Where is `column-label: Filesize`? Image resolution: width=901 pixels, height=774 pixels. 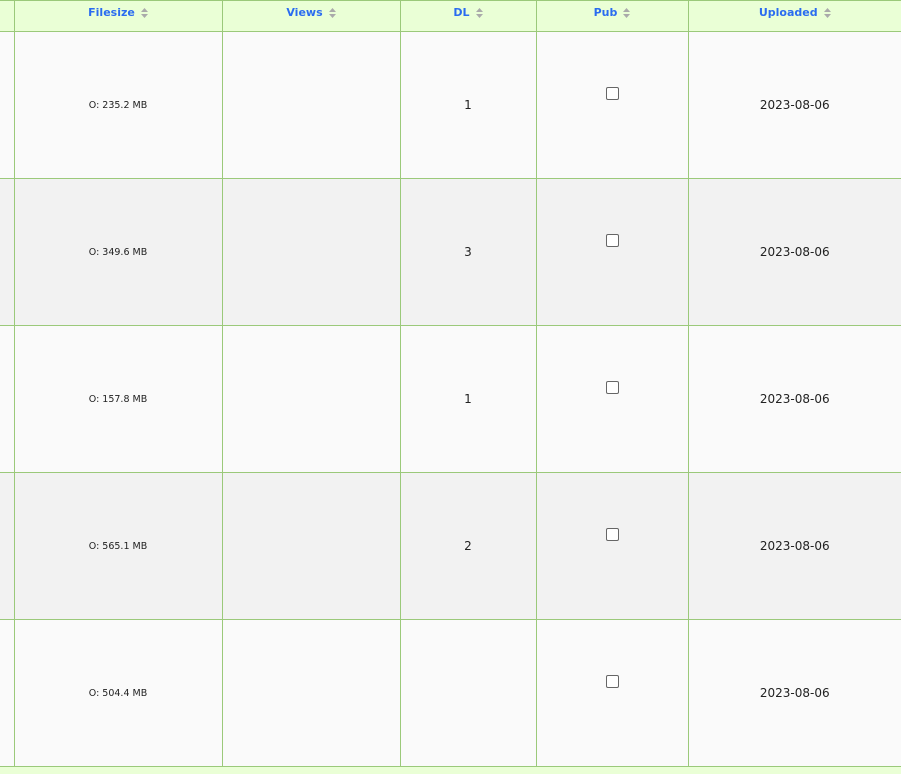
column-label: Filesize is located at coordinates (111, 12).